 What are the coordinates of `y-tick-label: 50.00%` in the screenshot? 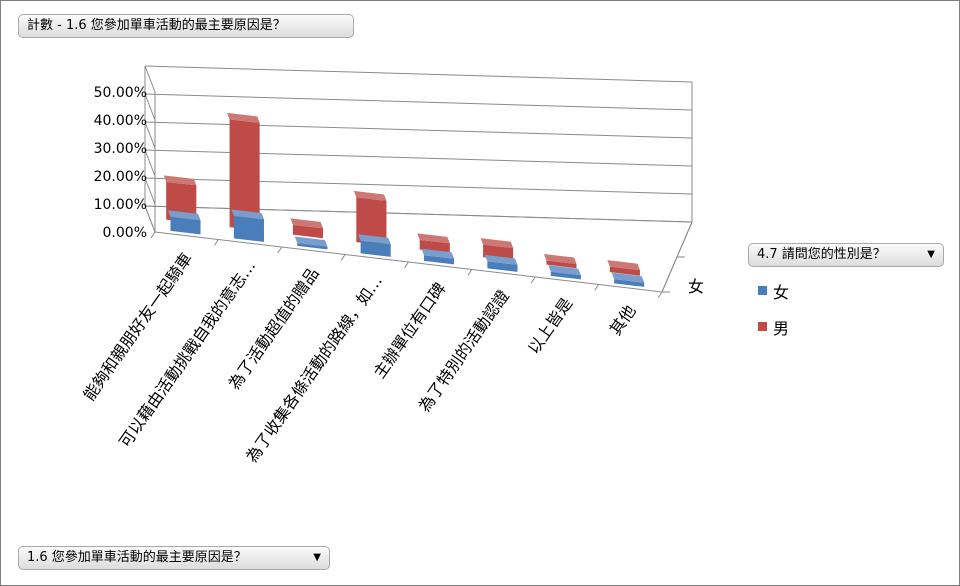 It's located at (120, 93).